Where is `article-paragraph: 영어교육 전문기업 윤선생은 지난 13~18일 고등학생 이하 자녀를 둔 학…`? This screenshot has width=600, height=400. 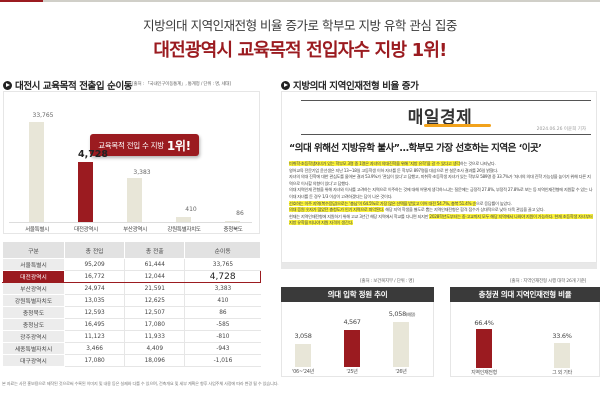
article-paragraph: 영어교육 전문기업 윤선생은 지난 13~18일 고등학생 이하 자녀를 둔 학… is located at coordinates (441, 171).